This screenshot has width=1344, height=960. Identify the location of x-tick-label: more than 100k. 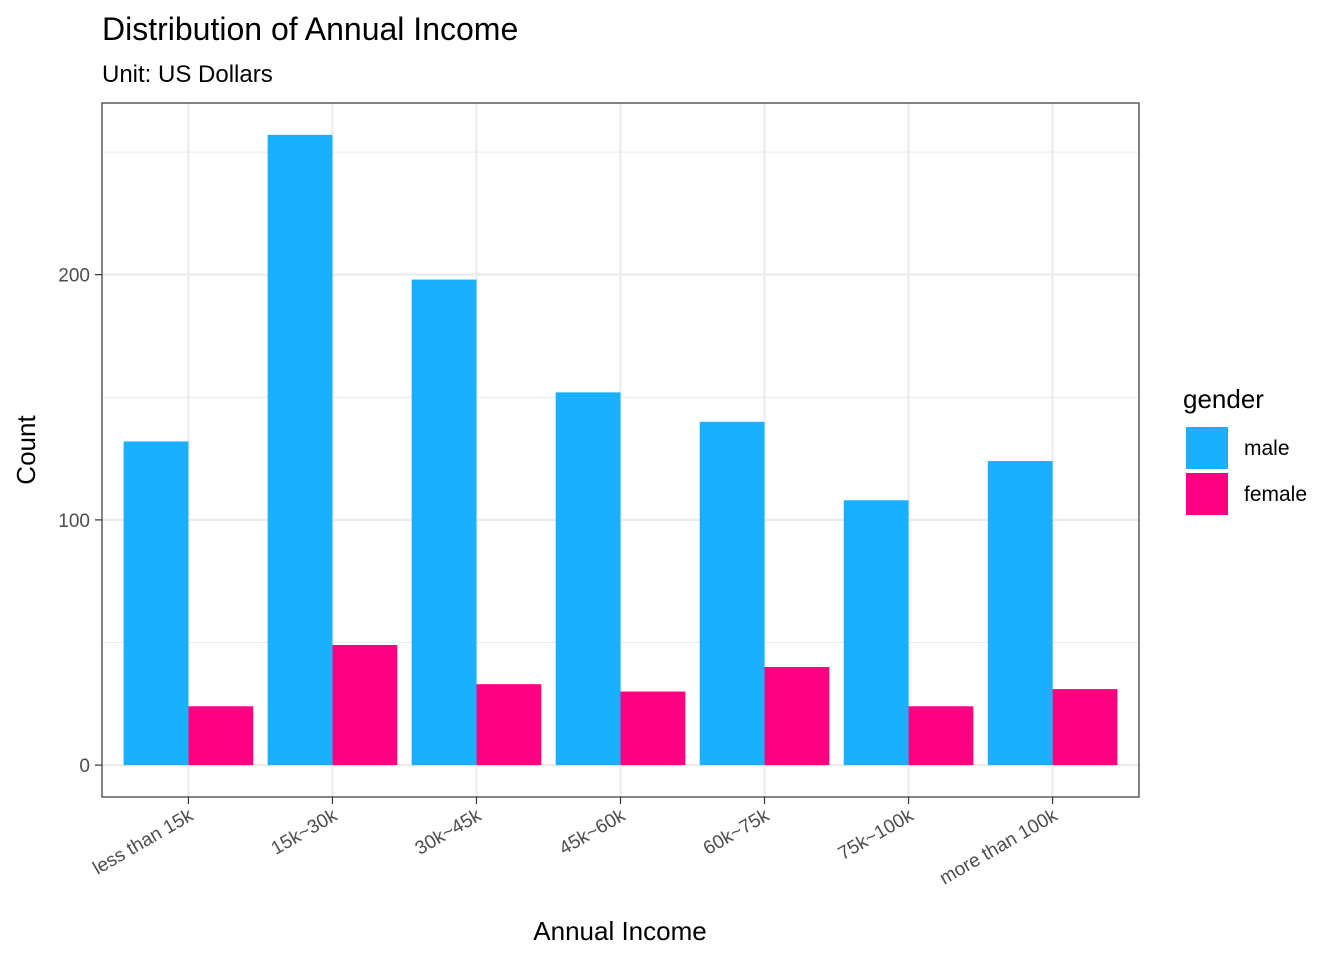
(998, 847).